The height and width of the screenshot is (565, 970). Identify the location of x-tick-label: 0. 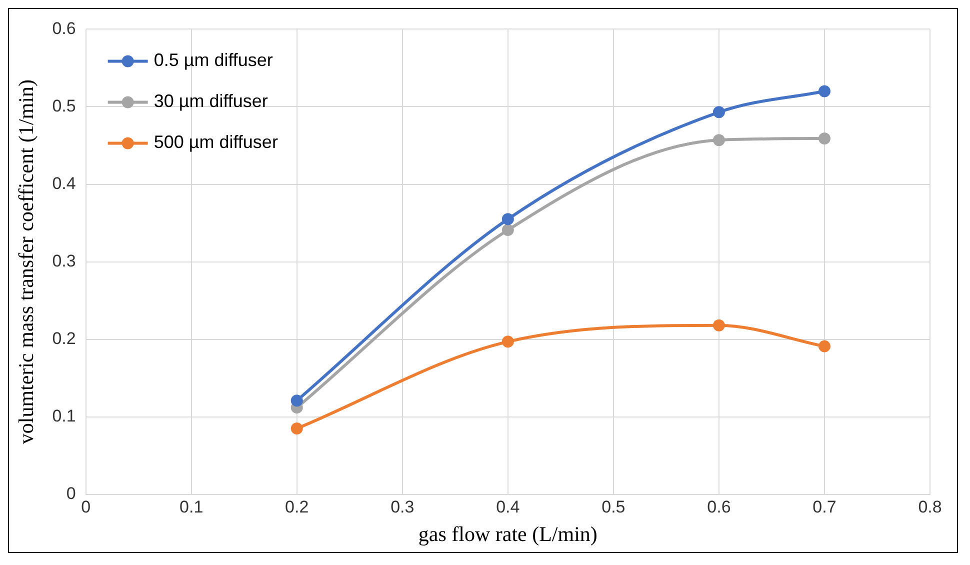
(86, 506).